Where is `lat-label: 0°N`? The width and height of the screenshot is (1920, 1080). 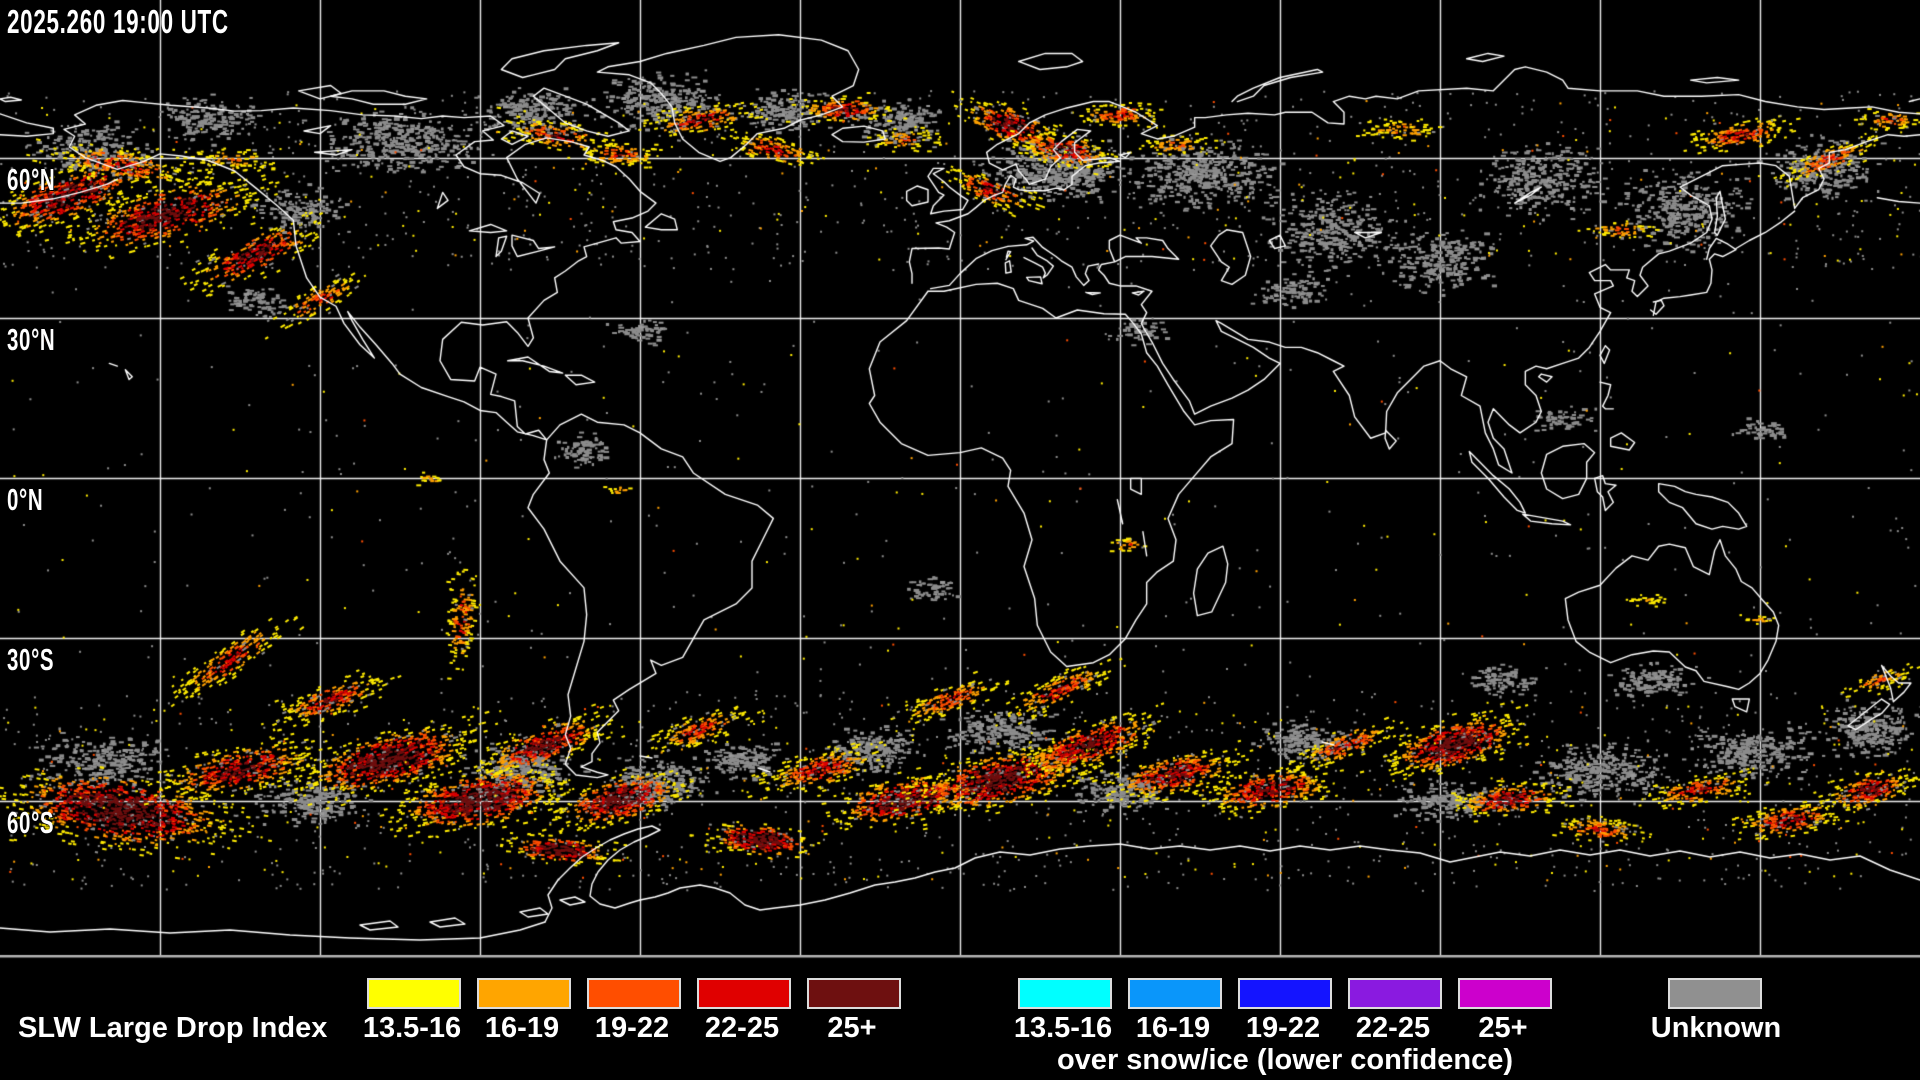 lat-label: 0°N is located at coordinates (25, 499).